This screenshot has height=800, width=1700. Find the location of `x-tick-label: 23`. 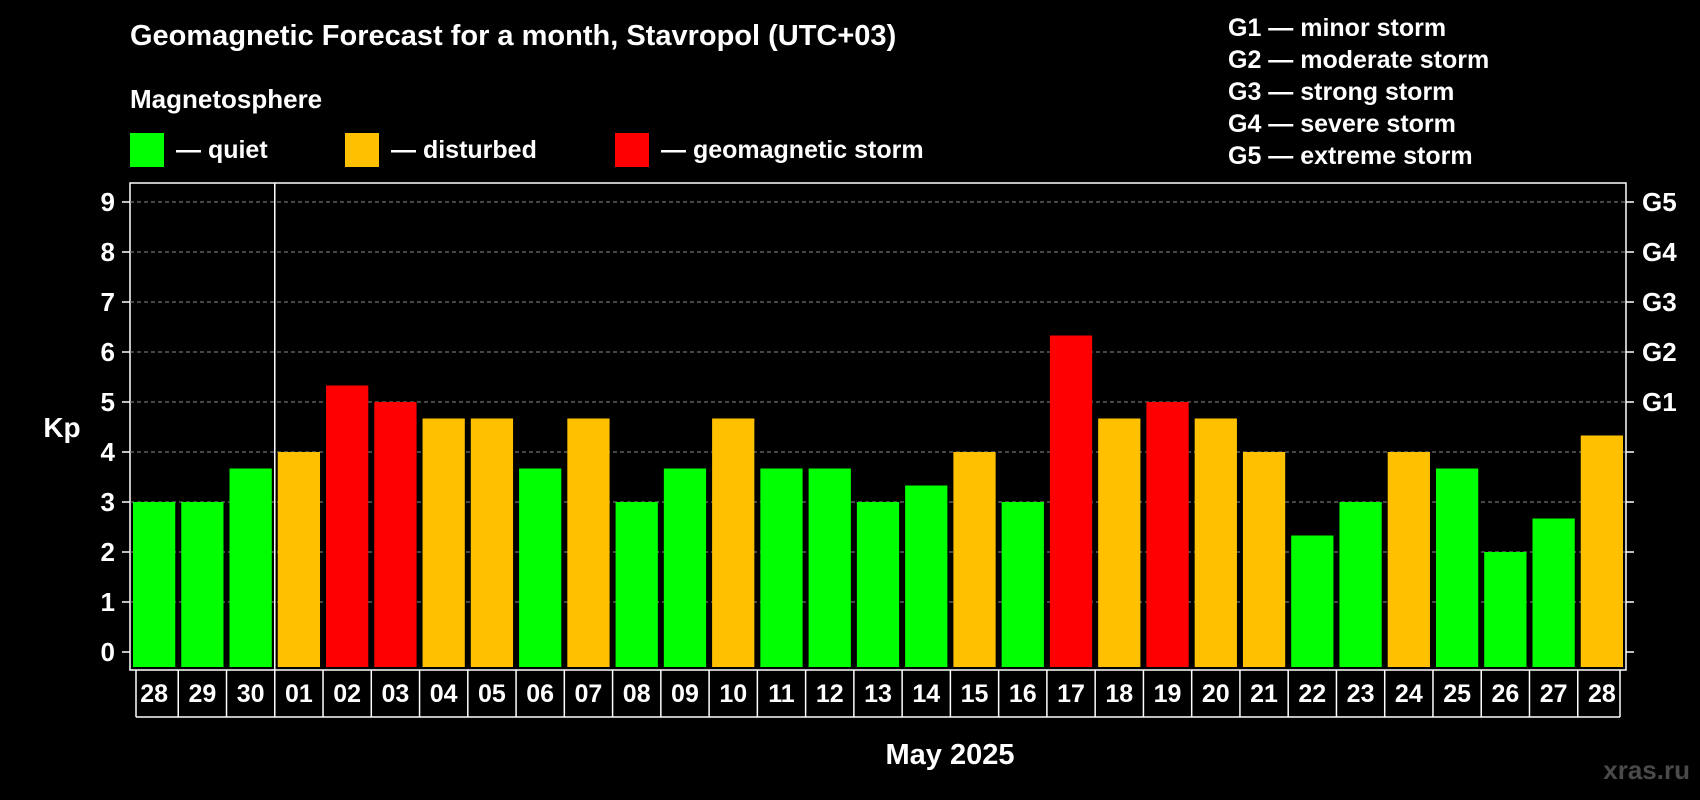

x-tick-label: 23 is located at coordinates (1361, 694).